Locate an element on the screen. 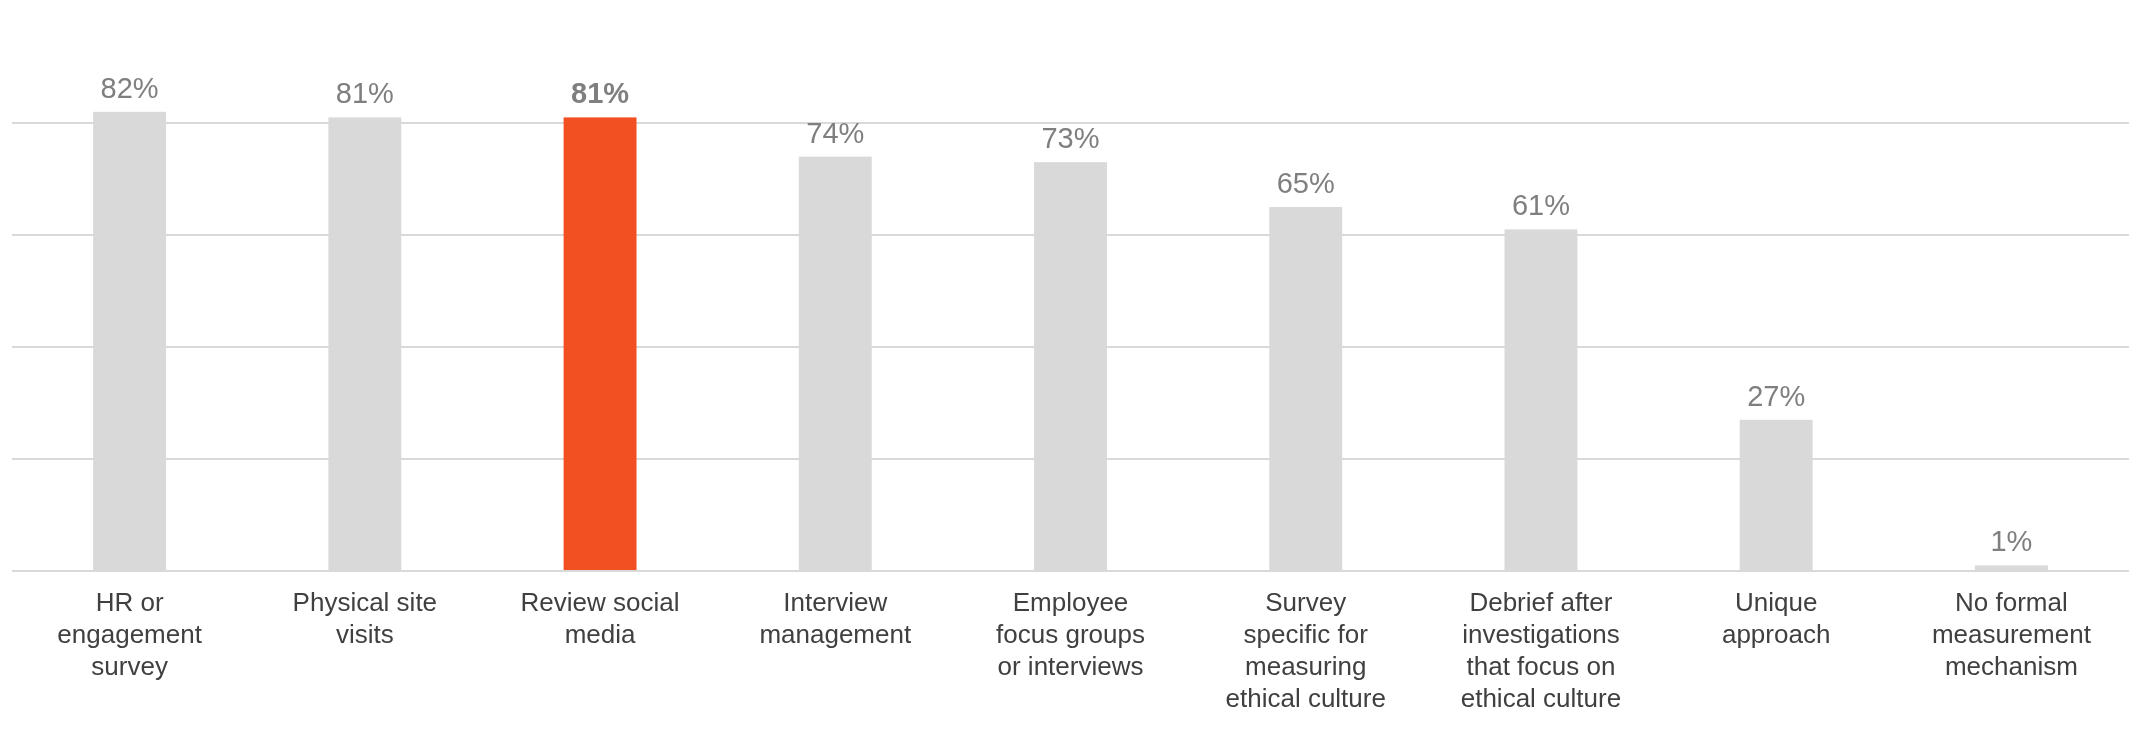 The image size is (2141, 735). x-tick-label: Review social media is located at coordinates (600, 618).